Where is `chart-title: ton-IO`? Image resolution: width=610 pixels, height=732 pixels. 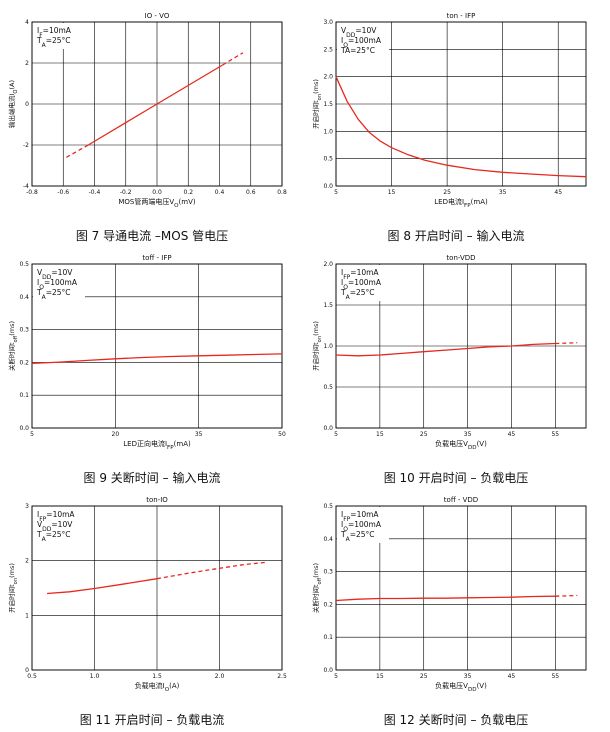
chart-title: ton-IO is located at coordinates (157, 500).